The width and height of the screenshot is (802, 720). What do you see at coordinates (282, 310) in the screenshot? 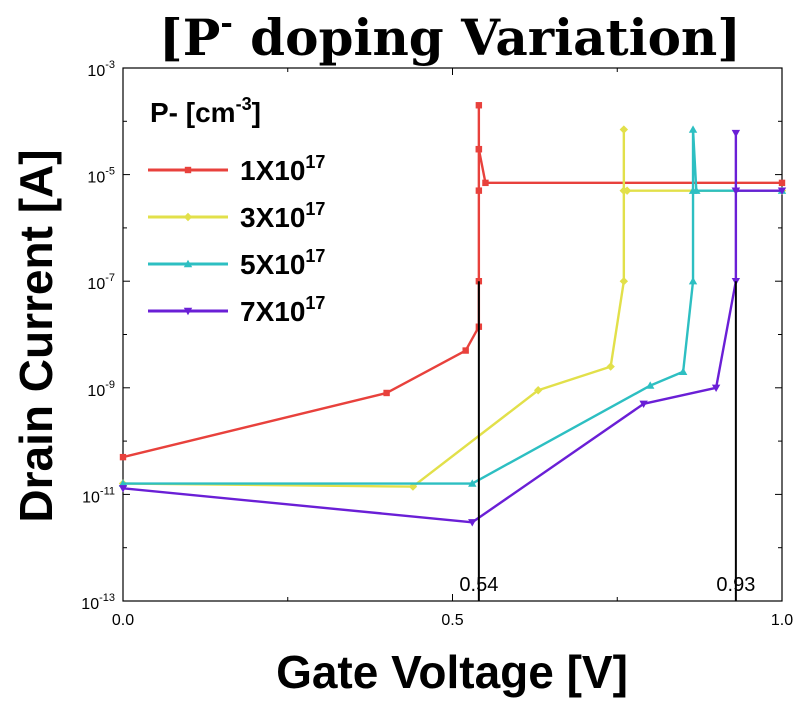
I see `legend-label: 7X1017` at bounding box center [282, 310].